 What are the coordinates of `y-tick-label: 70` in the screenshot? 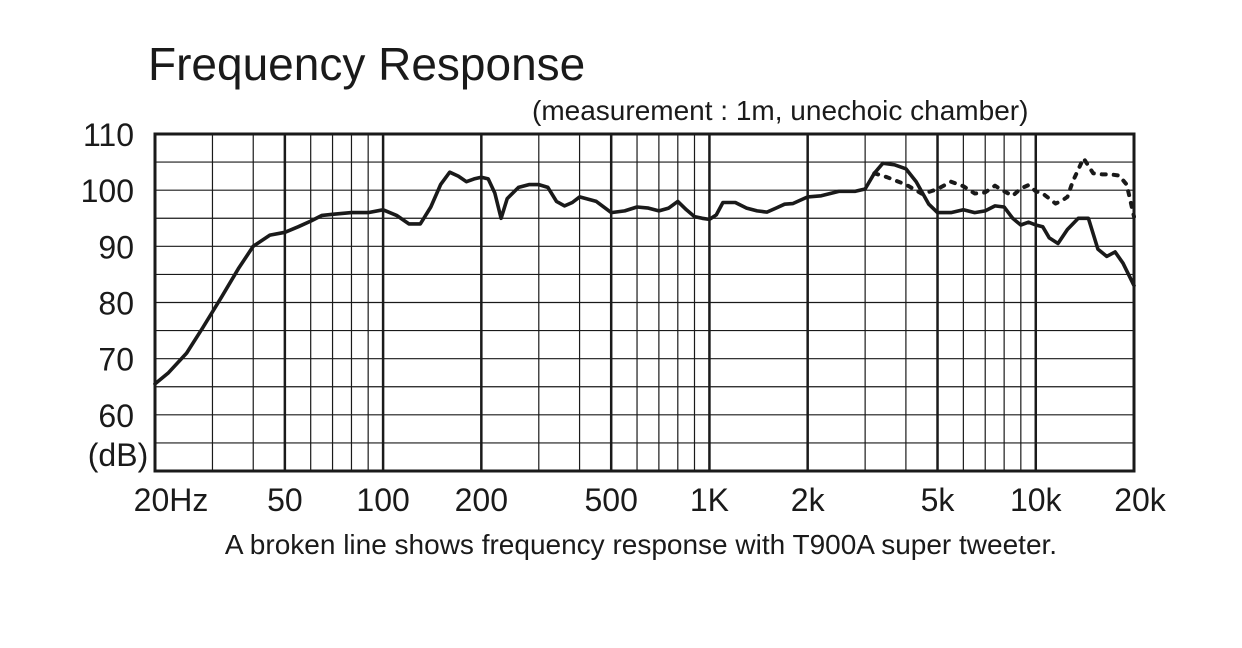 It's located at (116, 360).